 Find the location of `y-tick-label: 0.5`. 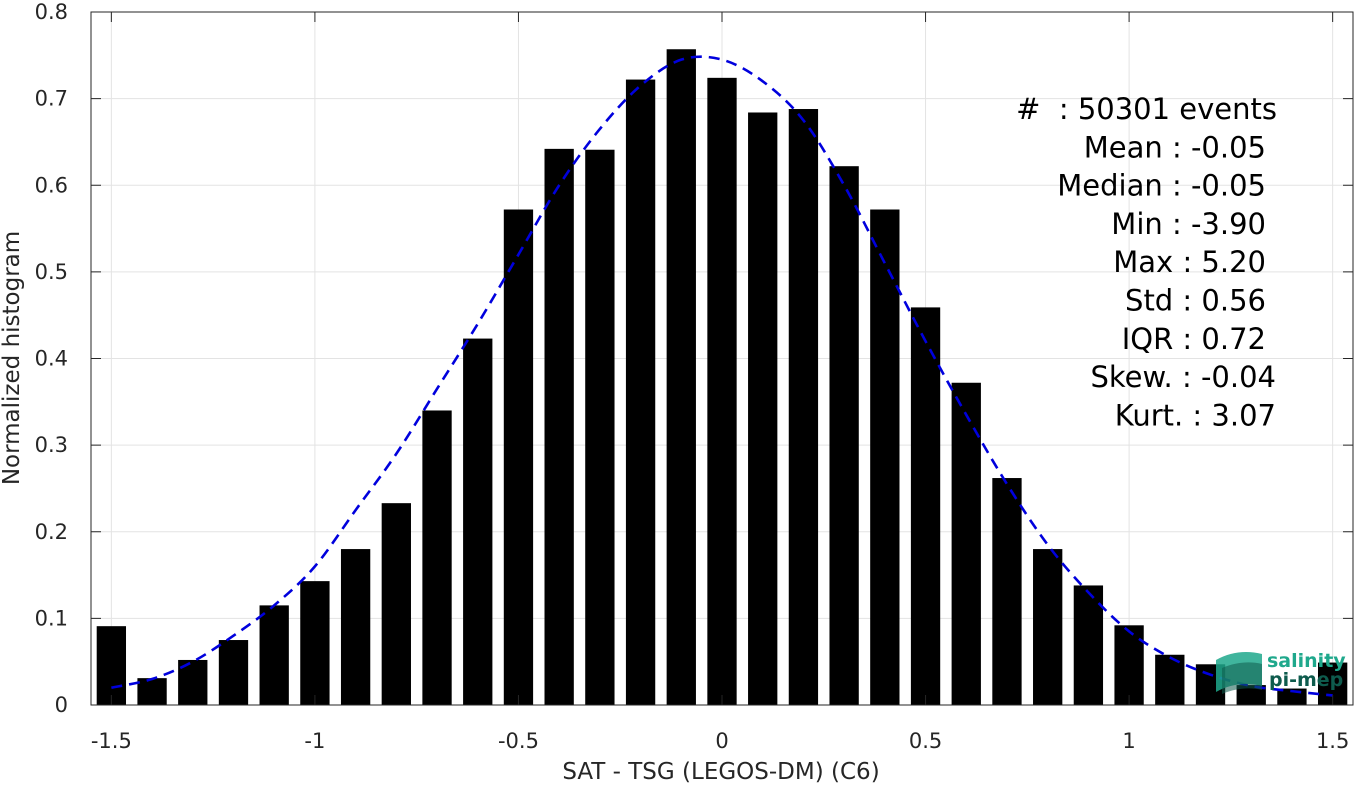

y-tick-label: 0.5 is located at coordinates (51, 272).